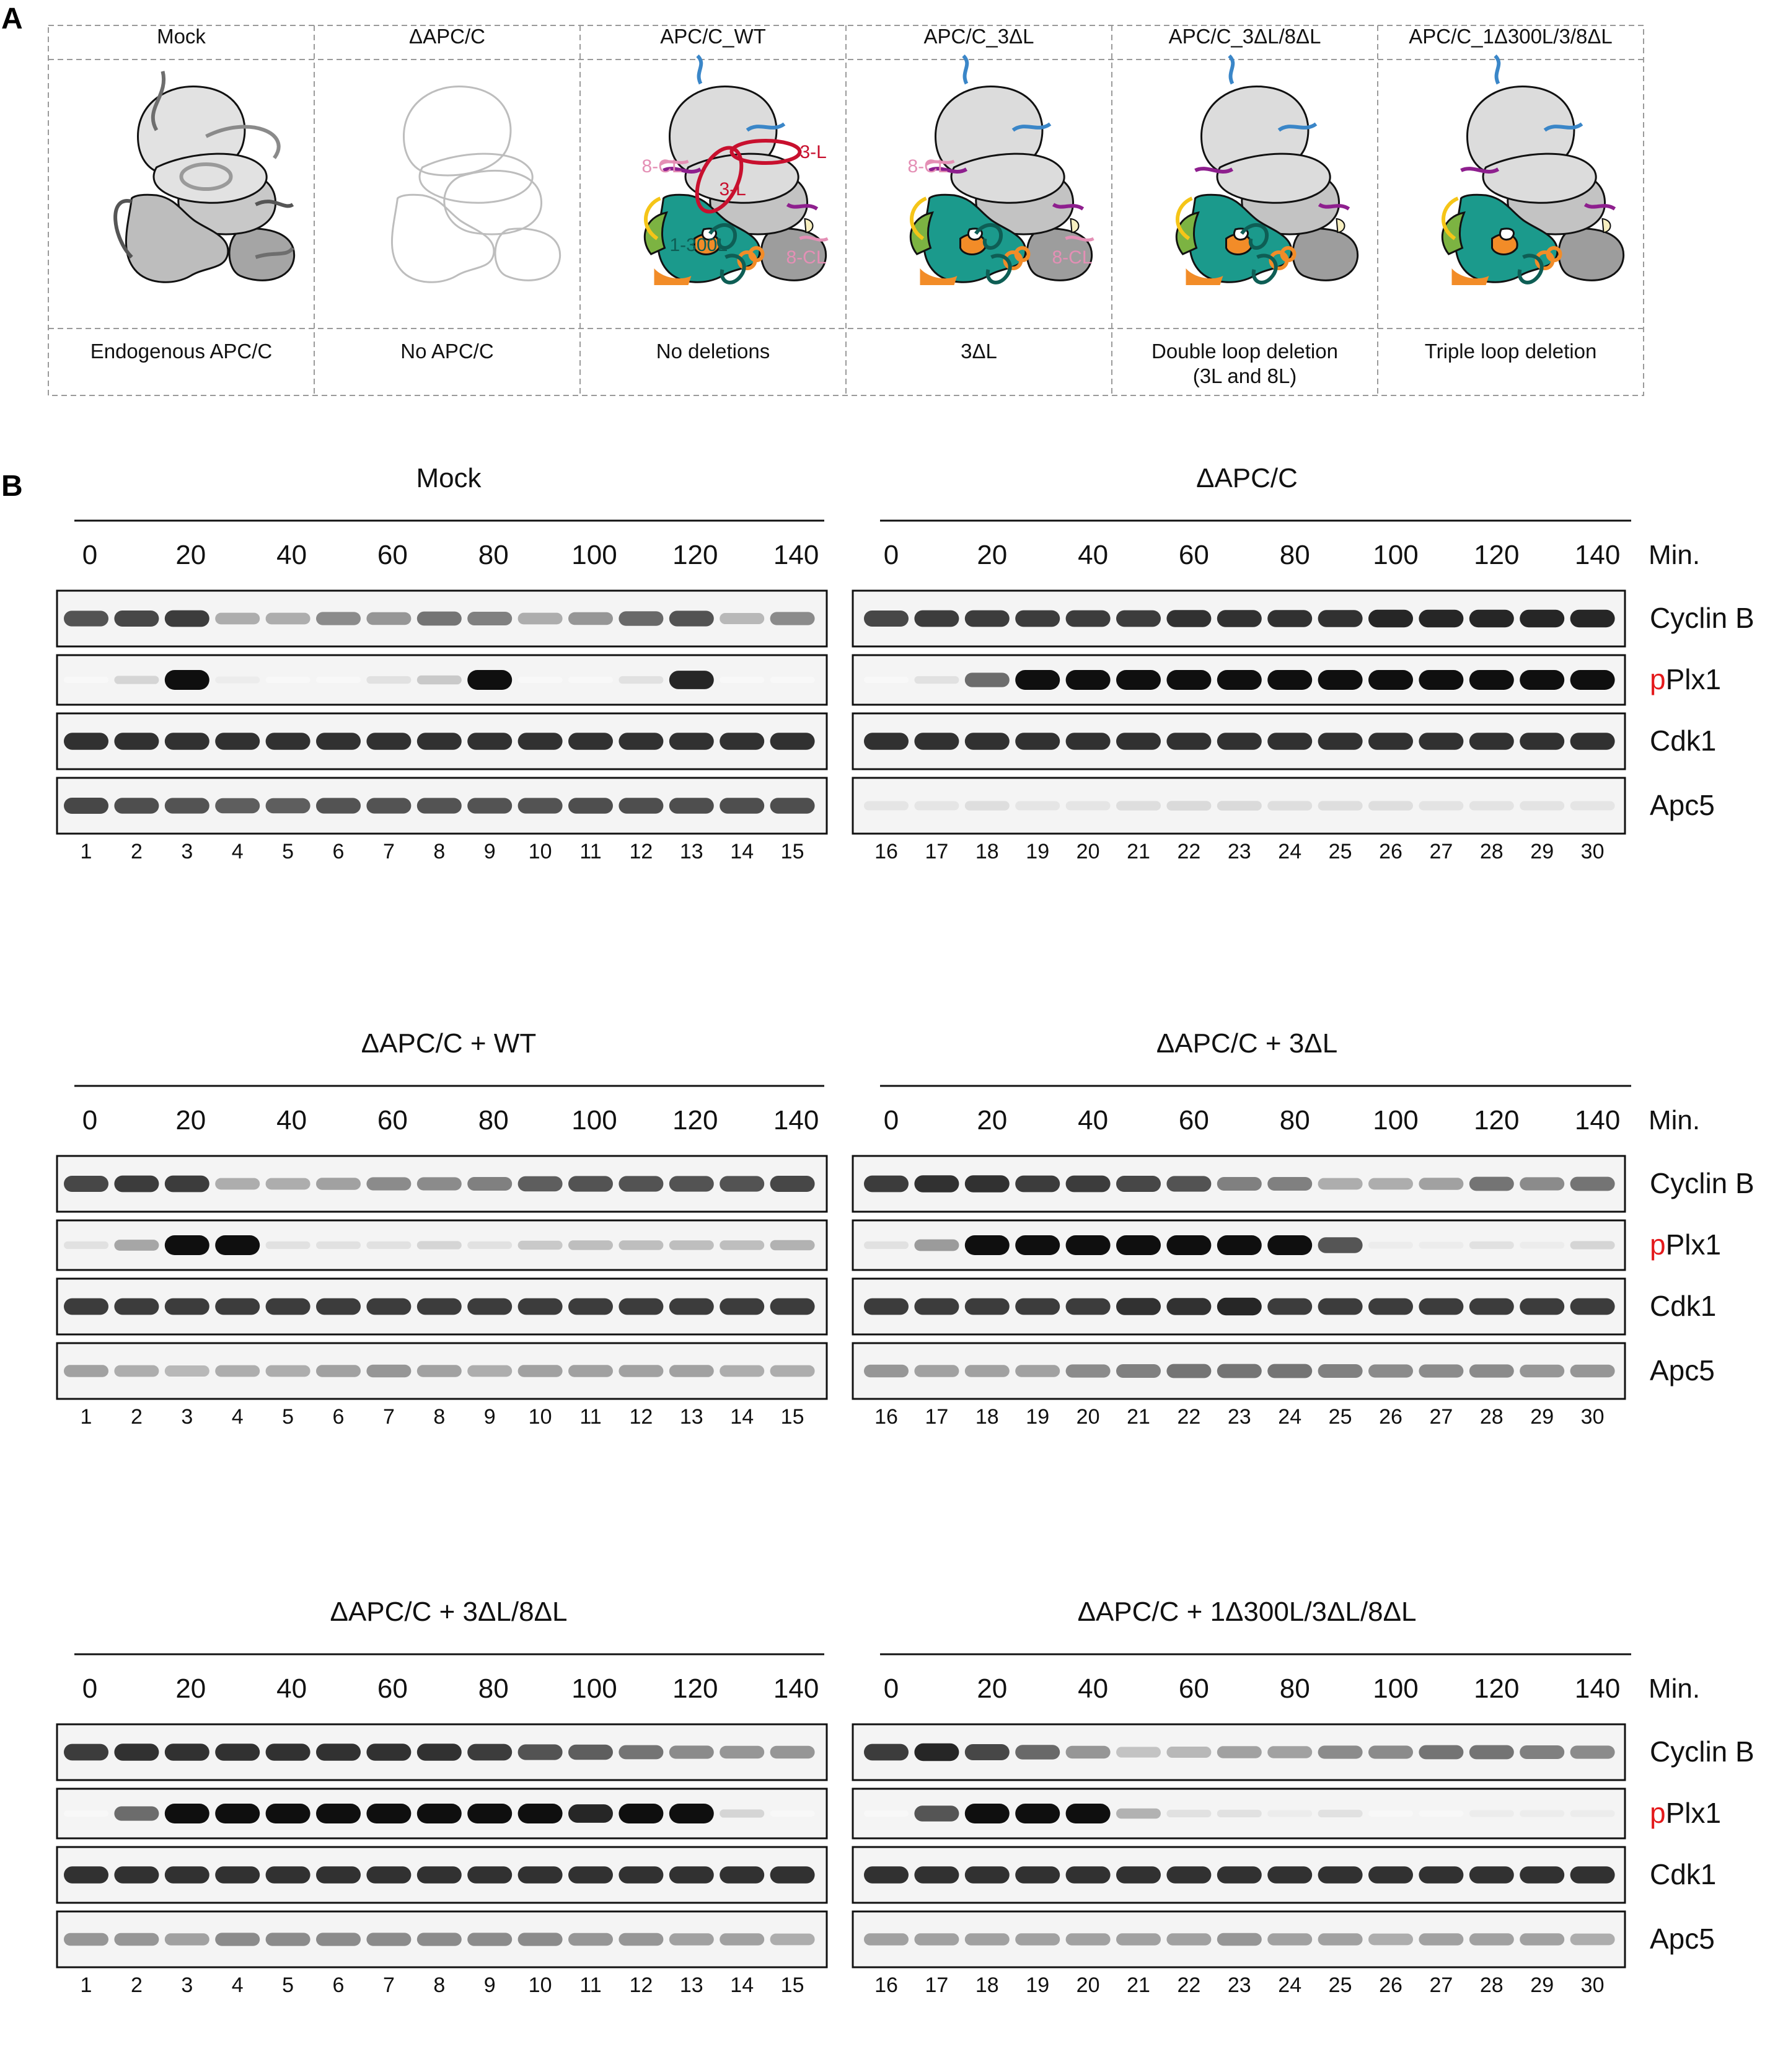 The width and height of the screenshot is (1770, 2072). Describe the element at coordinates (187, 1417) in the screenshot. I see `lane-number: 3` at that location.